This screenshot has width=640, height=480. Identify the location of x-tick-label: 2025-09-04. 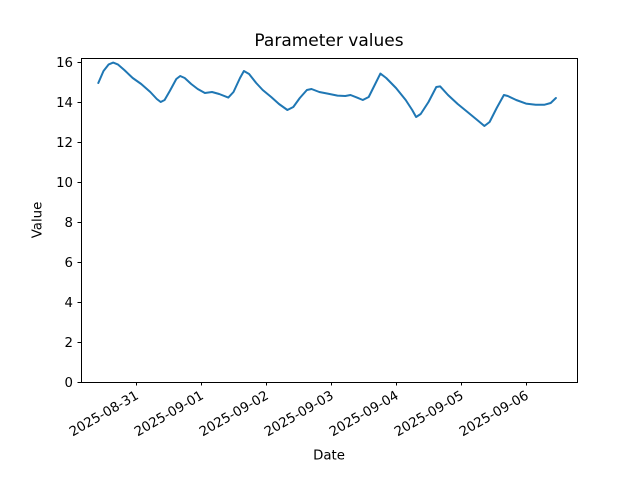
(364, 414).